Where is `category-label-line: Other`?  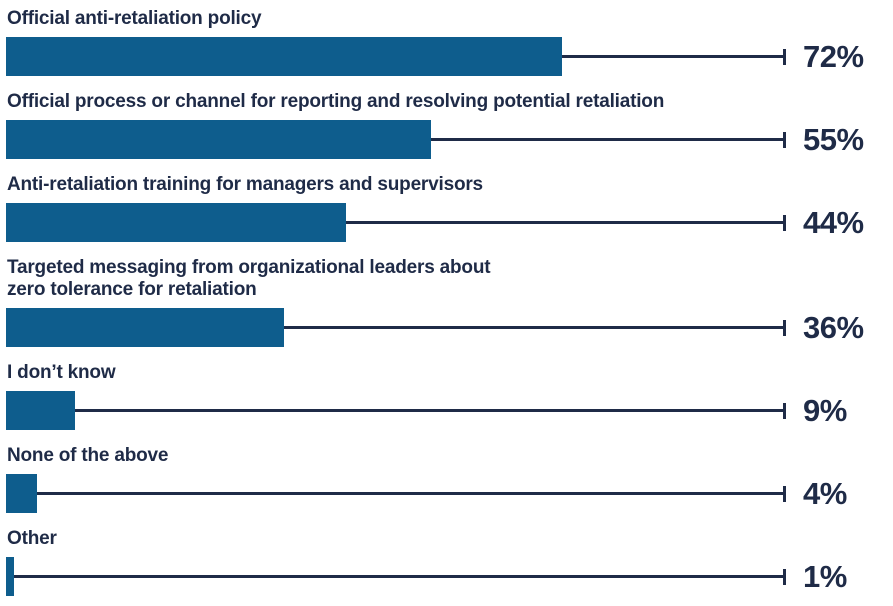
category-label-line: Other is located at coordinates (32, 538).